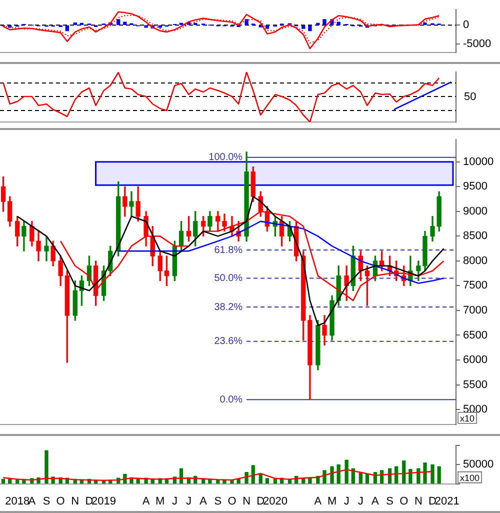 The width and height of the screenshot is (500, 513). I want to click on y-tick-label: 5500, so click(475, 384).